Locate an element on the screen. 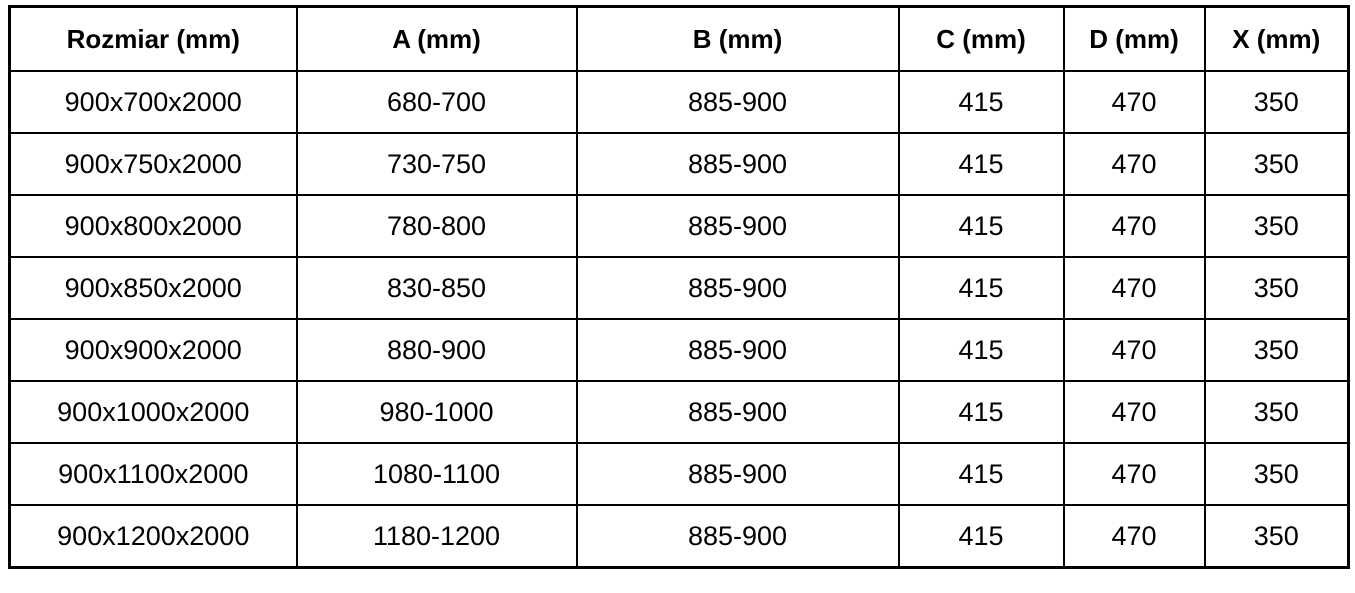  cell-rozmiar: 900x1100x2000 is located at coordinates (153, 474).